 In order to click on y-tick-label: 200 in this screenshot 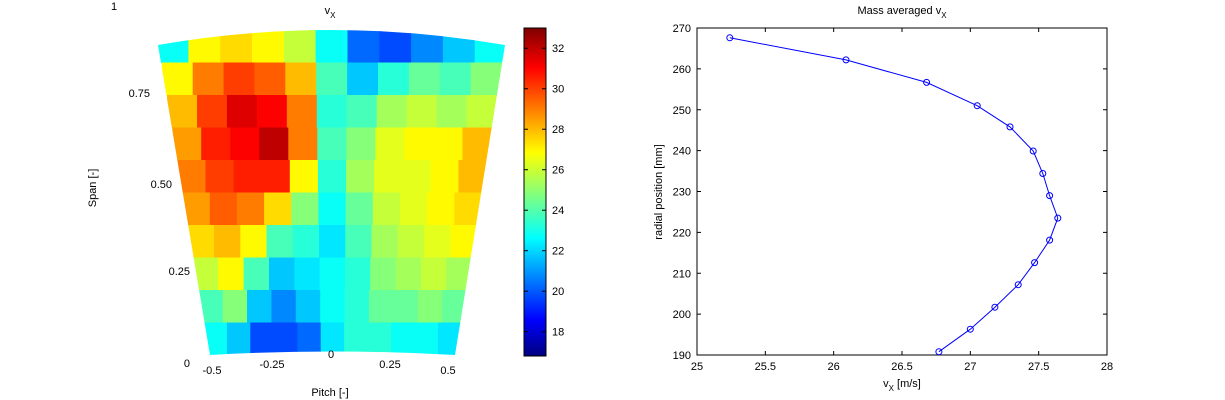, I will do `click(682, 315)`.